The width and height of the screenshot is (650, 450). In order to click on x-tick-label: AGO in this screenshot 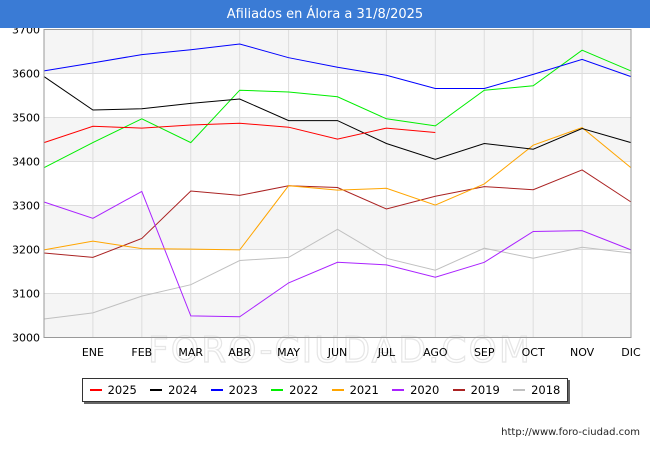, I will do `click(435, 352)`.